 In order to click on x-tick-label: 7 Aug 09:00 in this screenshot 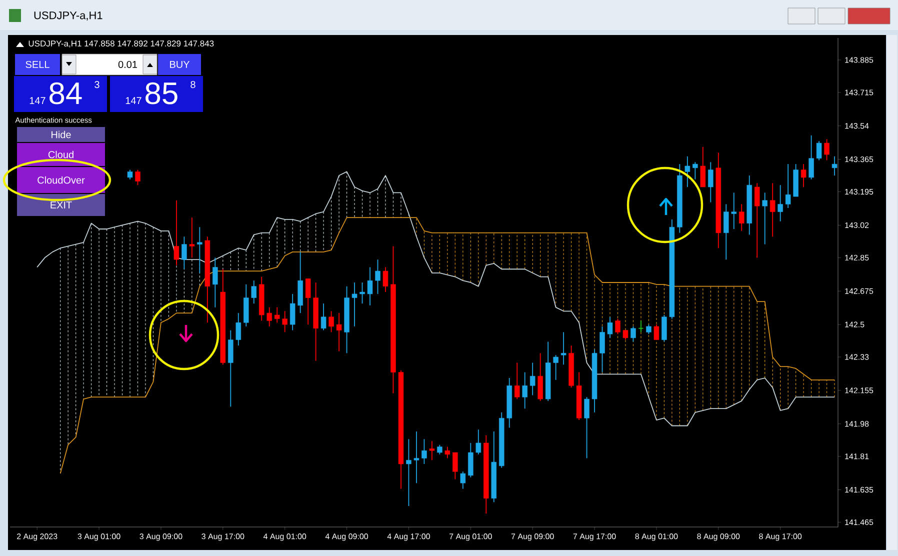, I will do `click(532, 537)`.